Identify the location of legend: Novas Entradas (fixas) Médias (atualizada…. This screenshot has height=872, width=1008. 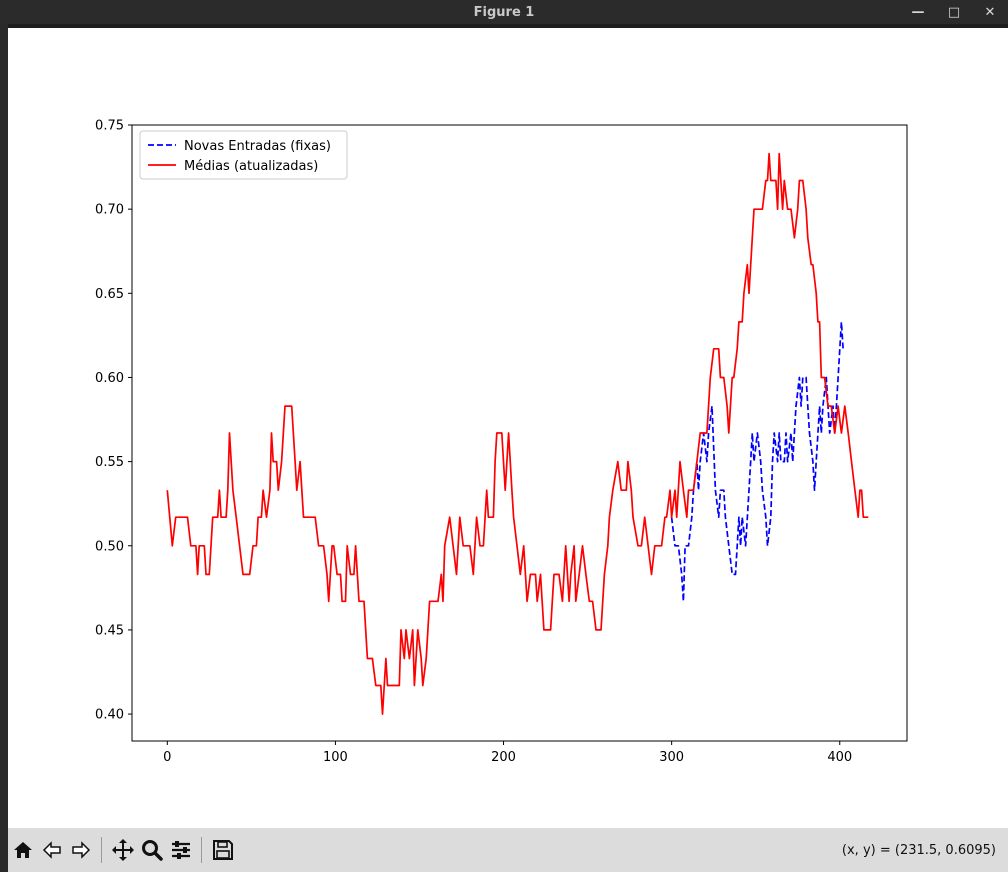
(243, 155).